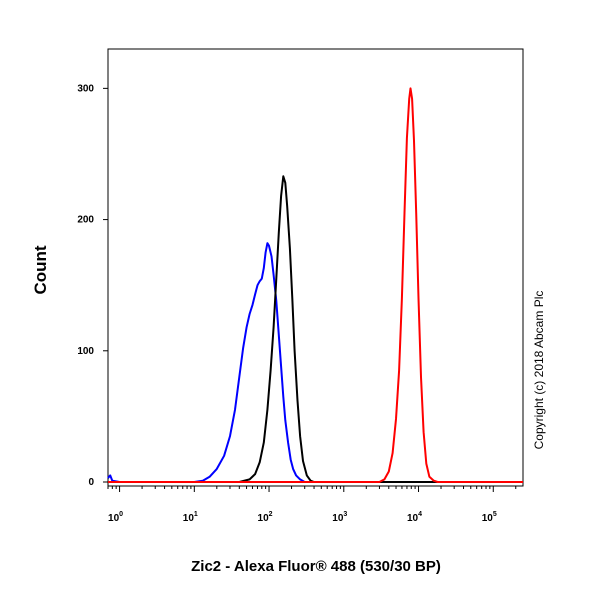  I want to click on x-axis-title: Zic2 - Alexa Fluor® 488 (530/30 BP), so click(316, 566).